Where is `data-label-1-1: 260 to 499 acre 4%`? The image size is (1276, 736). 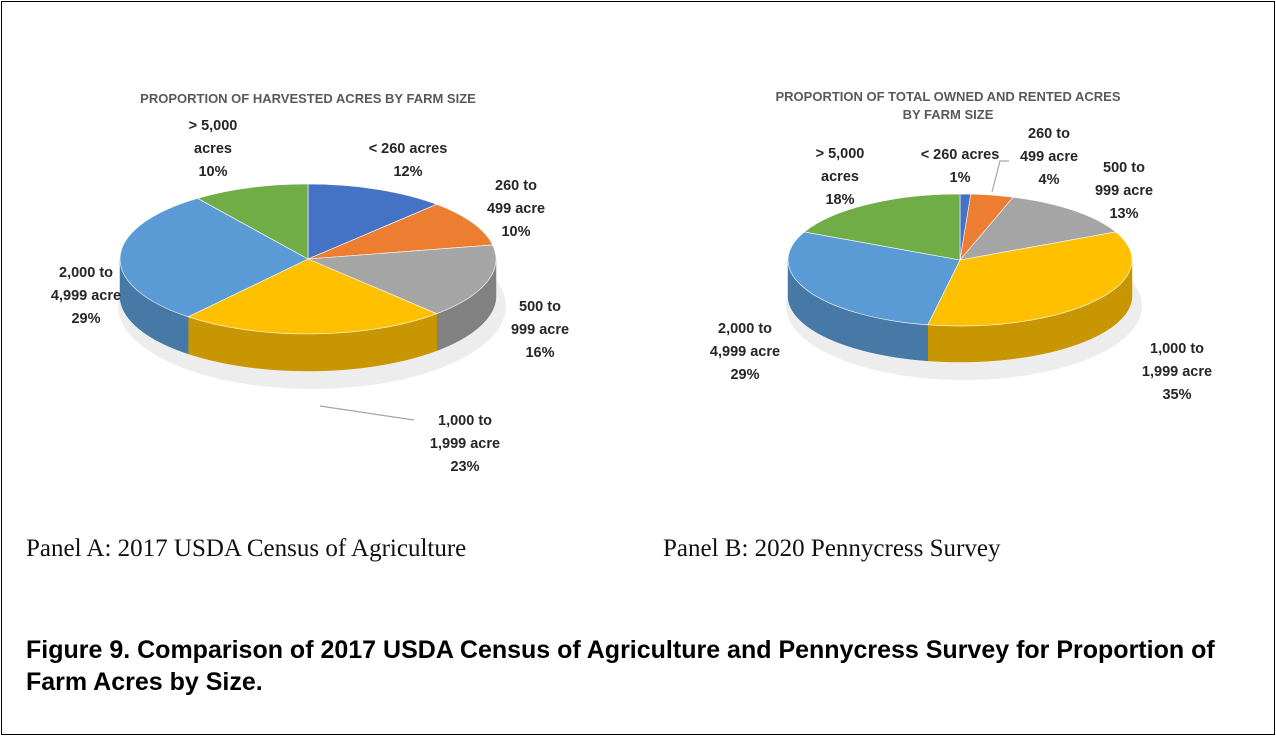
data-label-1-1: 260 to 499 acre 4% is located at coordinates (1049, 157).